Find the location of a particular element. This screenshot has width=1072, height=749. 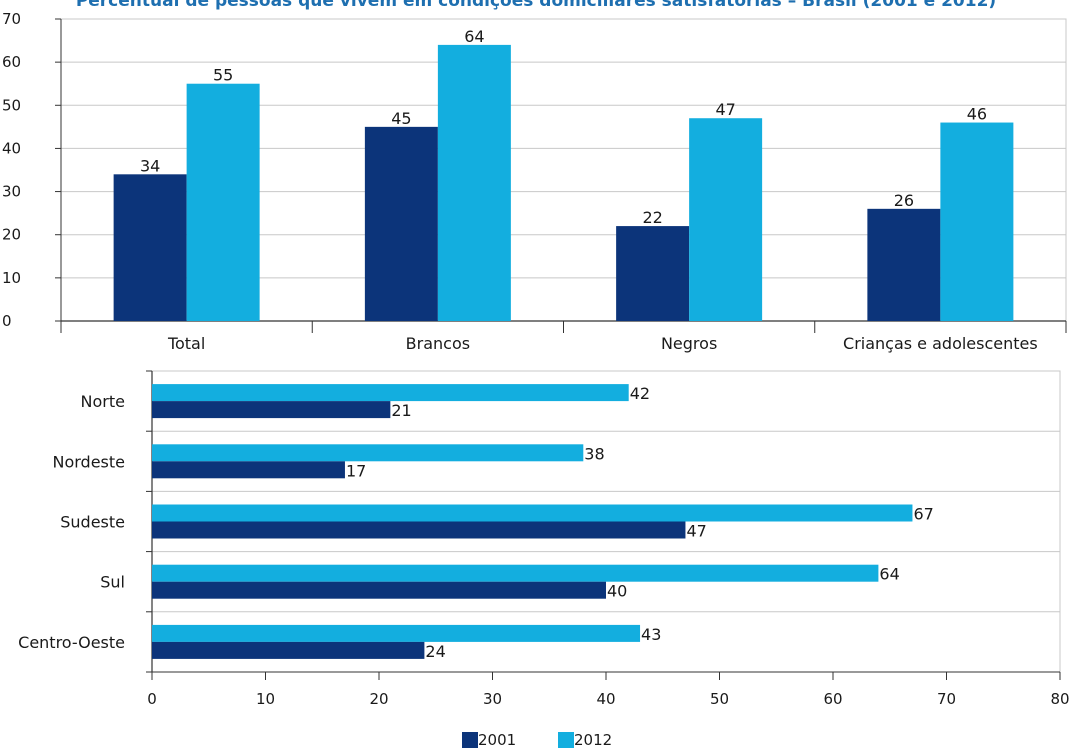

y-category-label: Norte is located at coordinates (103, 401).